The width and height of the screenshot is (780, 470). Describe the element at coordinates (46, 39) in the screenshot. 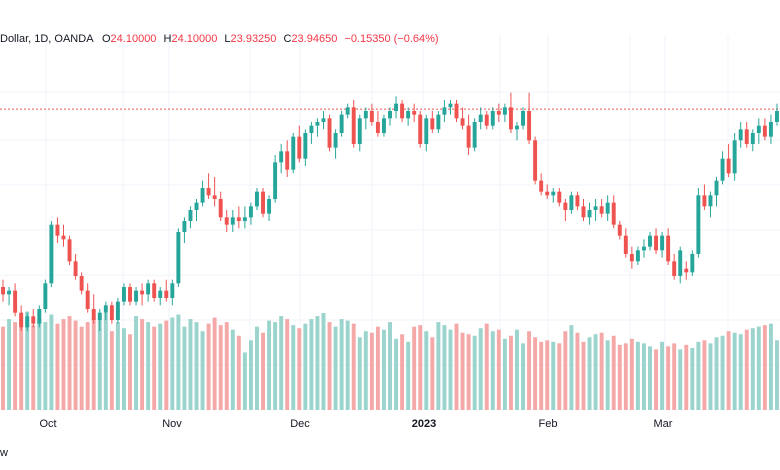

I see `symbol-label: Dollar, 1D, OANDA` at that location.